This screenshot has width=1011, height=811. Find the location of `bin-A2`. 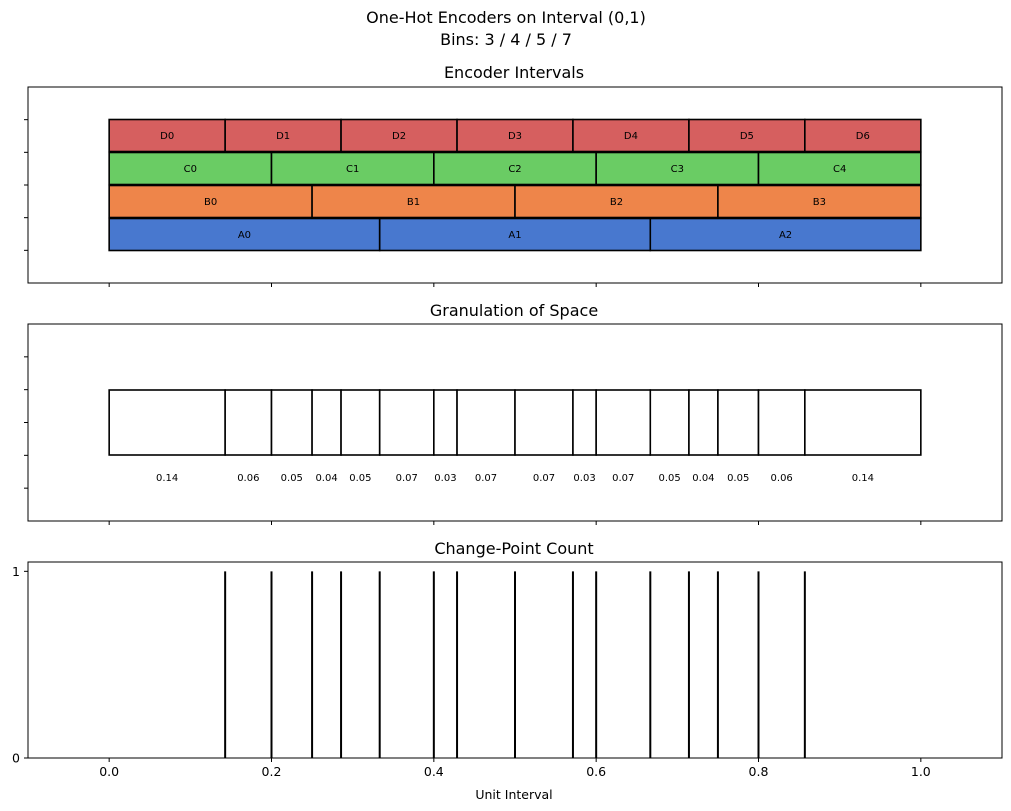

bin-A2 is located at coordinates (785, 234).